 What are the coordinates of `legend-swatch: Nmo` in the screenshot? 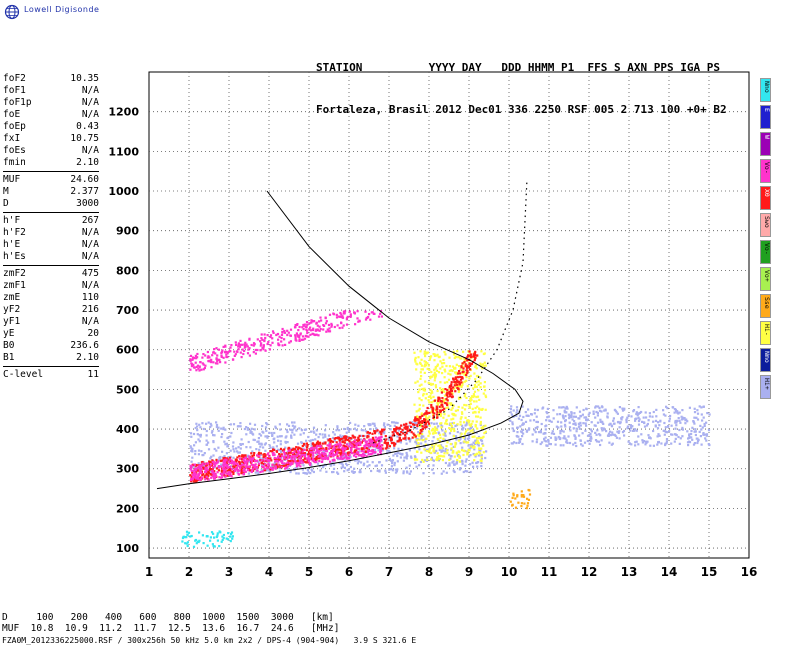 It's located at (765, 360).